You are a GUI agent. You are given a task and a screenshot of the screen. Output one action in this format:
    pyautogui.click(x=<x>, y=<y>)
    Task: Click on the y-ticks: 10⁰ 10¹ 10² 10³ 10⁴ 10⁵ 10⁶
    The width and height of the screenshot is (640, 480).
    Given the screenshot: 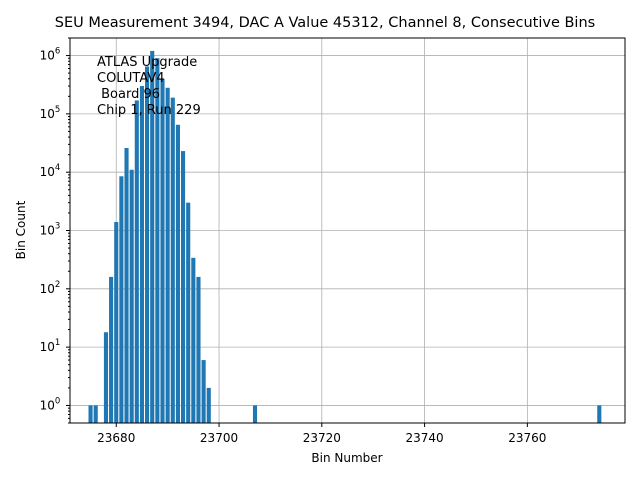 What is the action you would take?
    pyautogui.click(x=55, y=230)
    